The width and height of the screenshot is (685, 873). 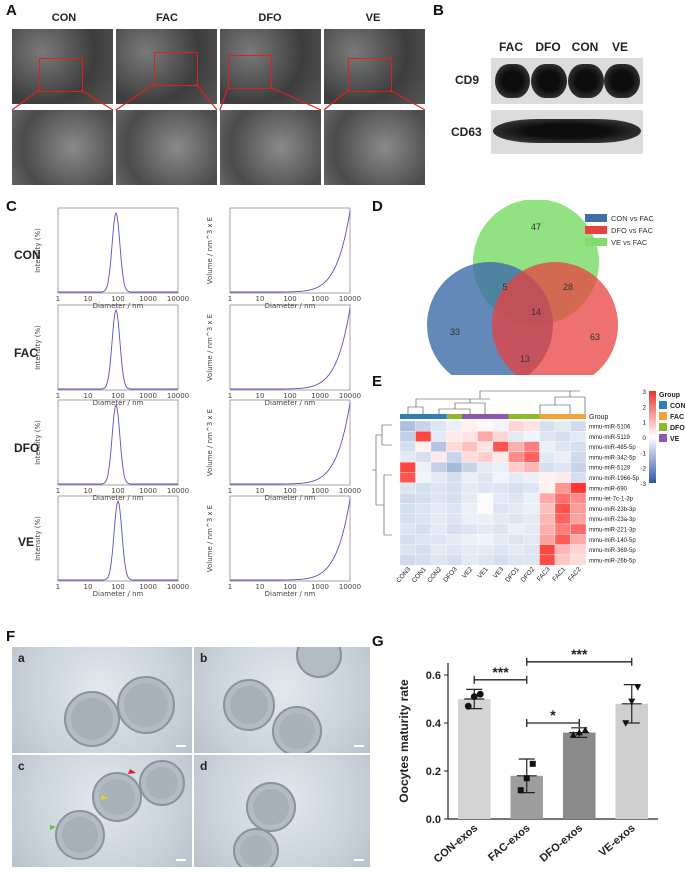 What do you see at coordinates (612, 531) in the screenshot?
I see `heatmap-row-label: mmu-miR-221-3p` at bounding box center [612, 531].